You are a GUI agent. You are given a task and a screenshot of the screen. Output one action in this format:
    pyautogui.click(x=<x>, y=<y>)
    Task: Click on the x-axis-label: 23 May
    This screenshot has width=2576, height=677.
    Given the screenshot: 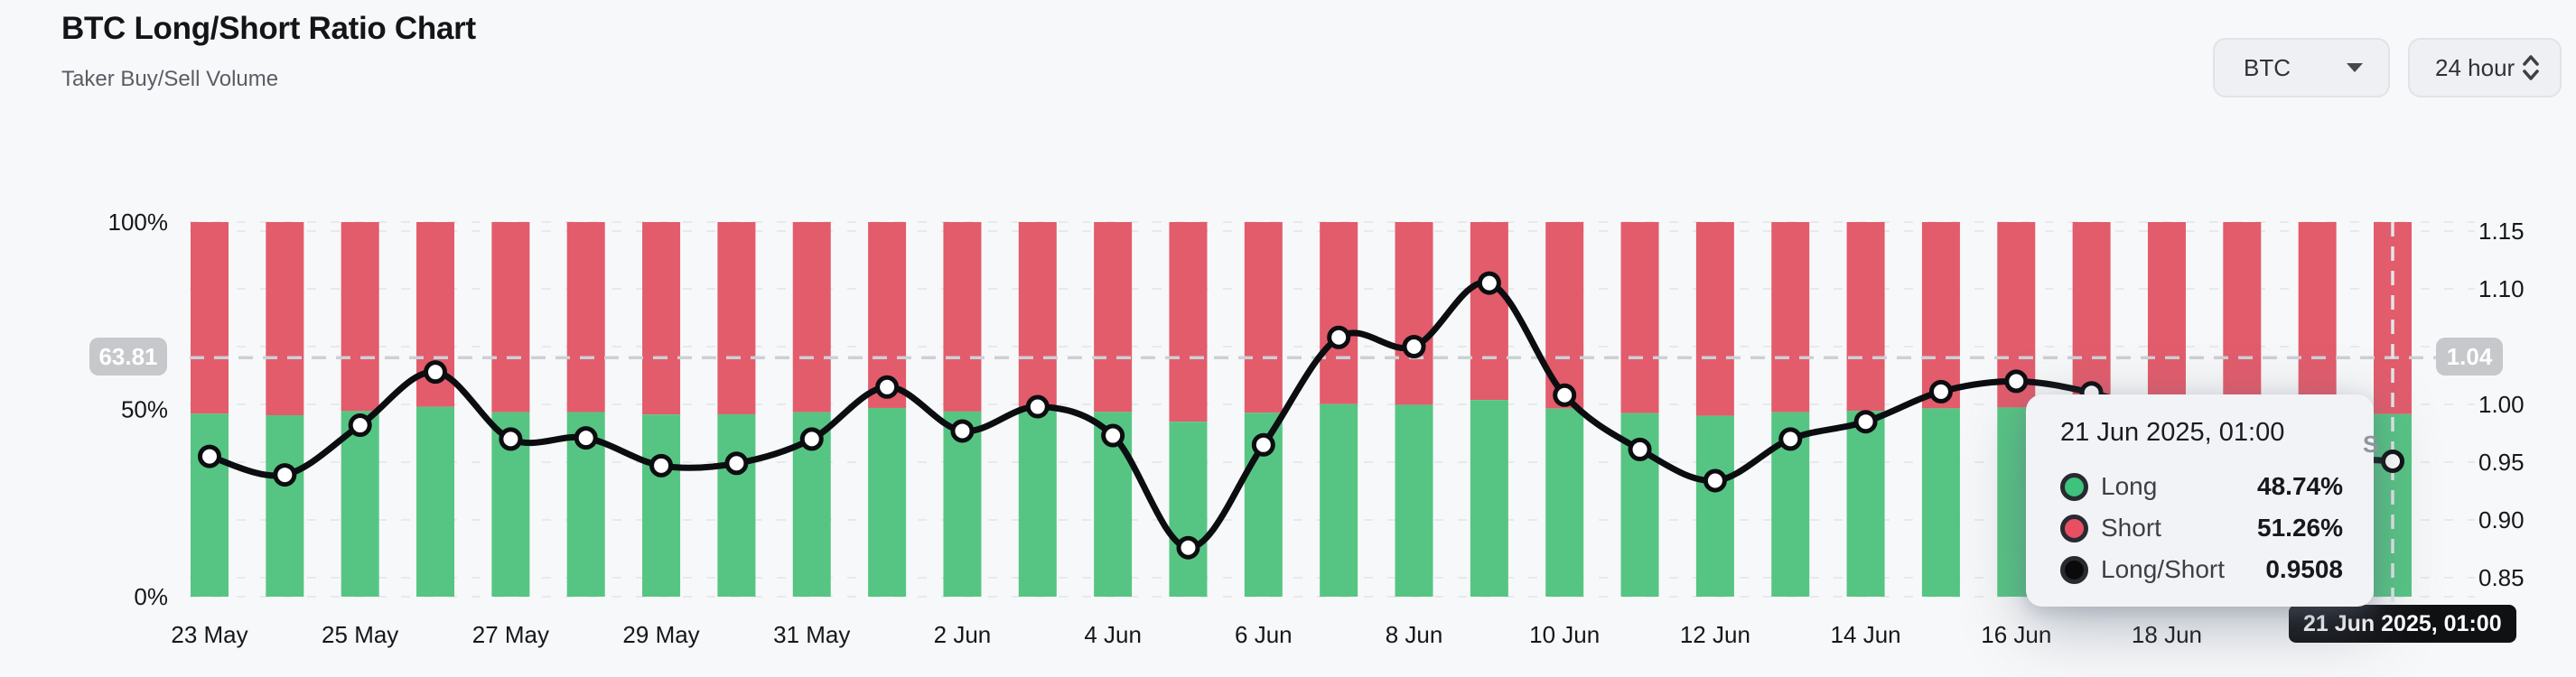 What is the action you would take?
    pyautogui.click(x=209, y=634)
    